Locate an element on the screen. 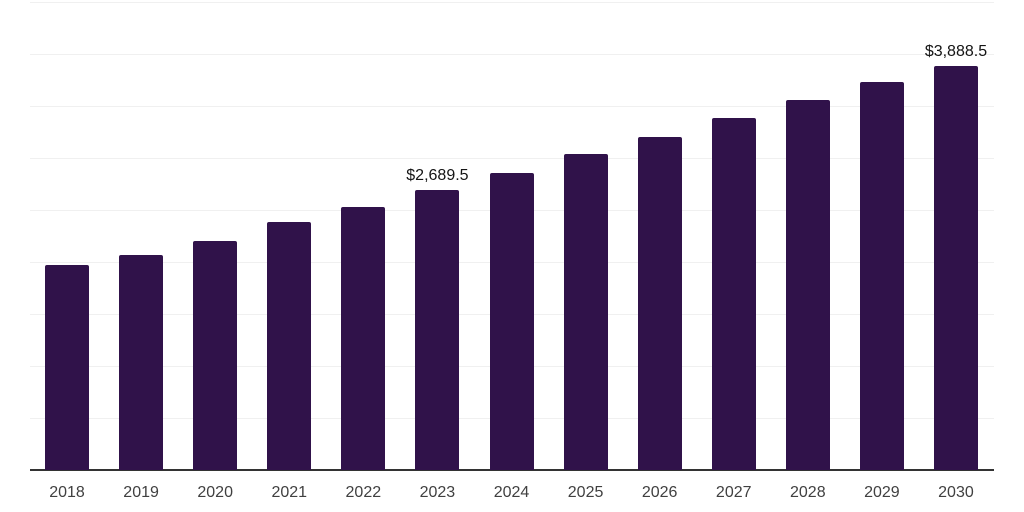 The width and height of the screenshot is (1024, 512). x-tick-label-2029: 2029 is located at coordinates (882, 492).